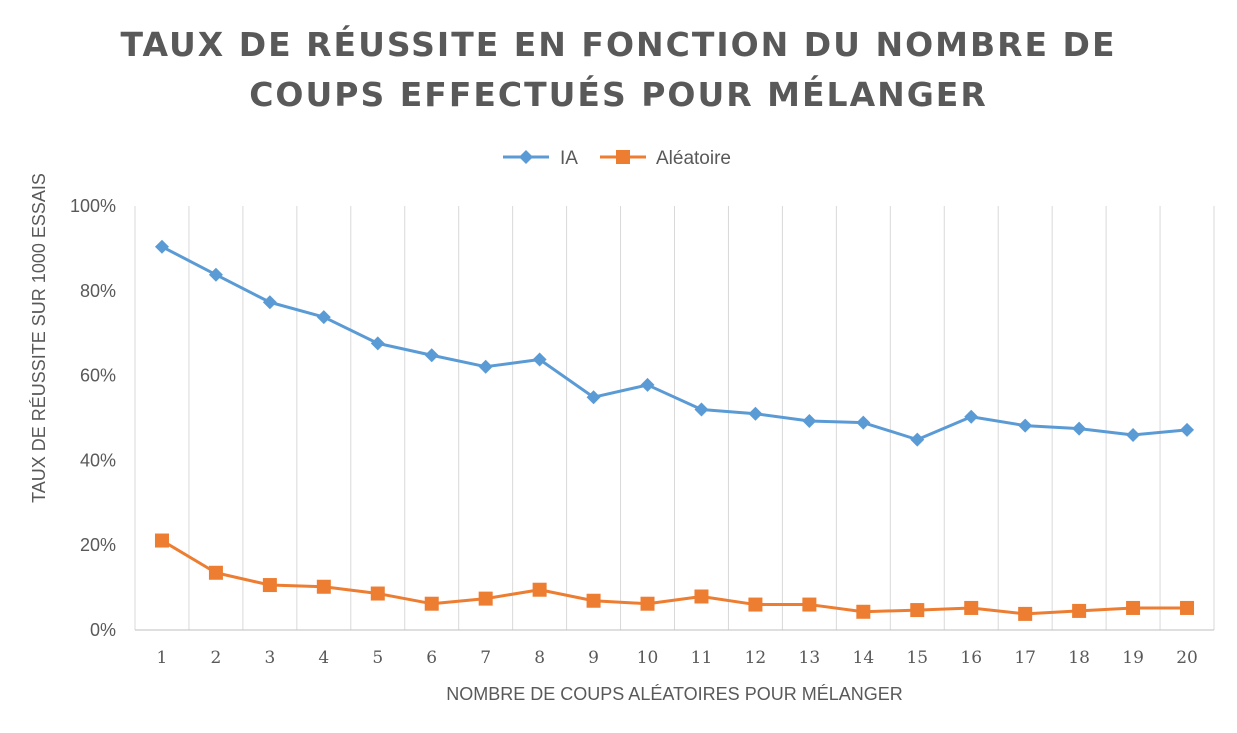 This screenshot has height=733, width=1237. What do you see at coordinates (702, 658) in the screenshot?
I see `x-tick-label: 11` at bounding box center [702, 658].